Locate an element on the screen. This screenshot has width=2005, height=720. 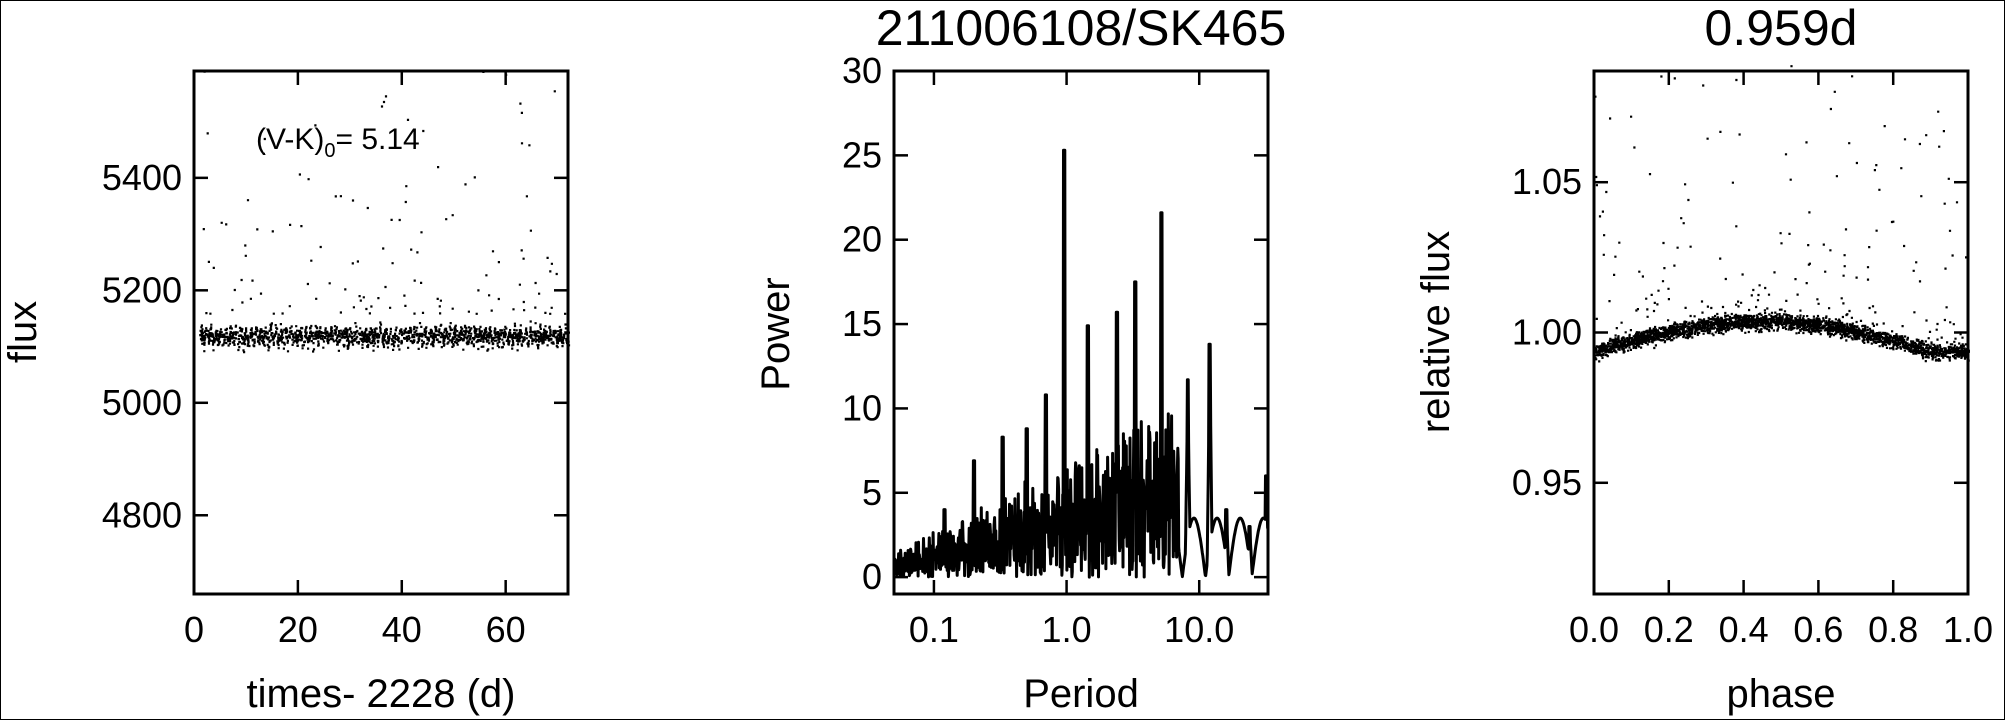
lightcurve-frame is located at coordinates (381, 332).